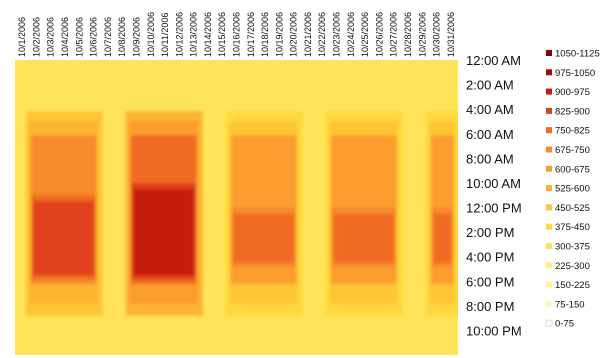  Describe the element at coordinates (208, 34) in the screenshot. I see `x-tick-label: 10/14/2006` at that location.